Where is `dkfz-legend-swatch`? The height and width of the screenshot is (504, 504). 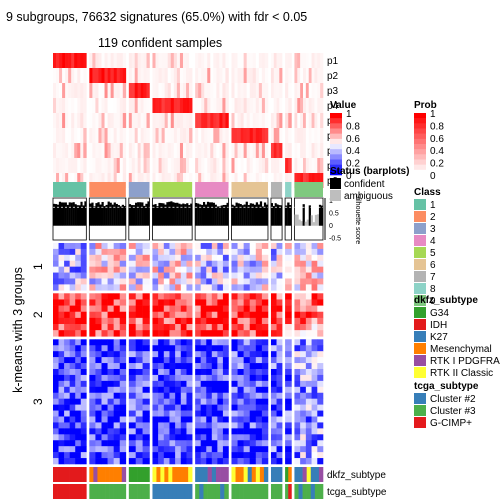
dkfz-legend-swatch is located at coordinates (420, 324).